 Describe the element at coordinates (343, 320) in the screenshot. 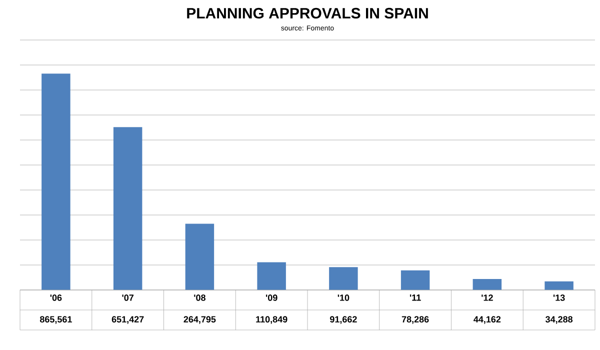

I see `data-label: 91,662` at that location.